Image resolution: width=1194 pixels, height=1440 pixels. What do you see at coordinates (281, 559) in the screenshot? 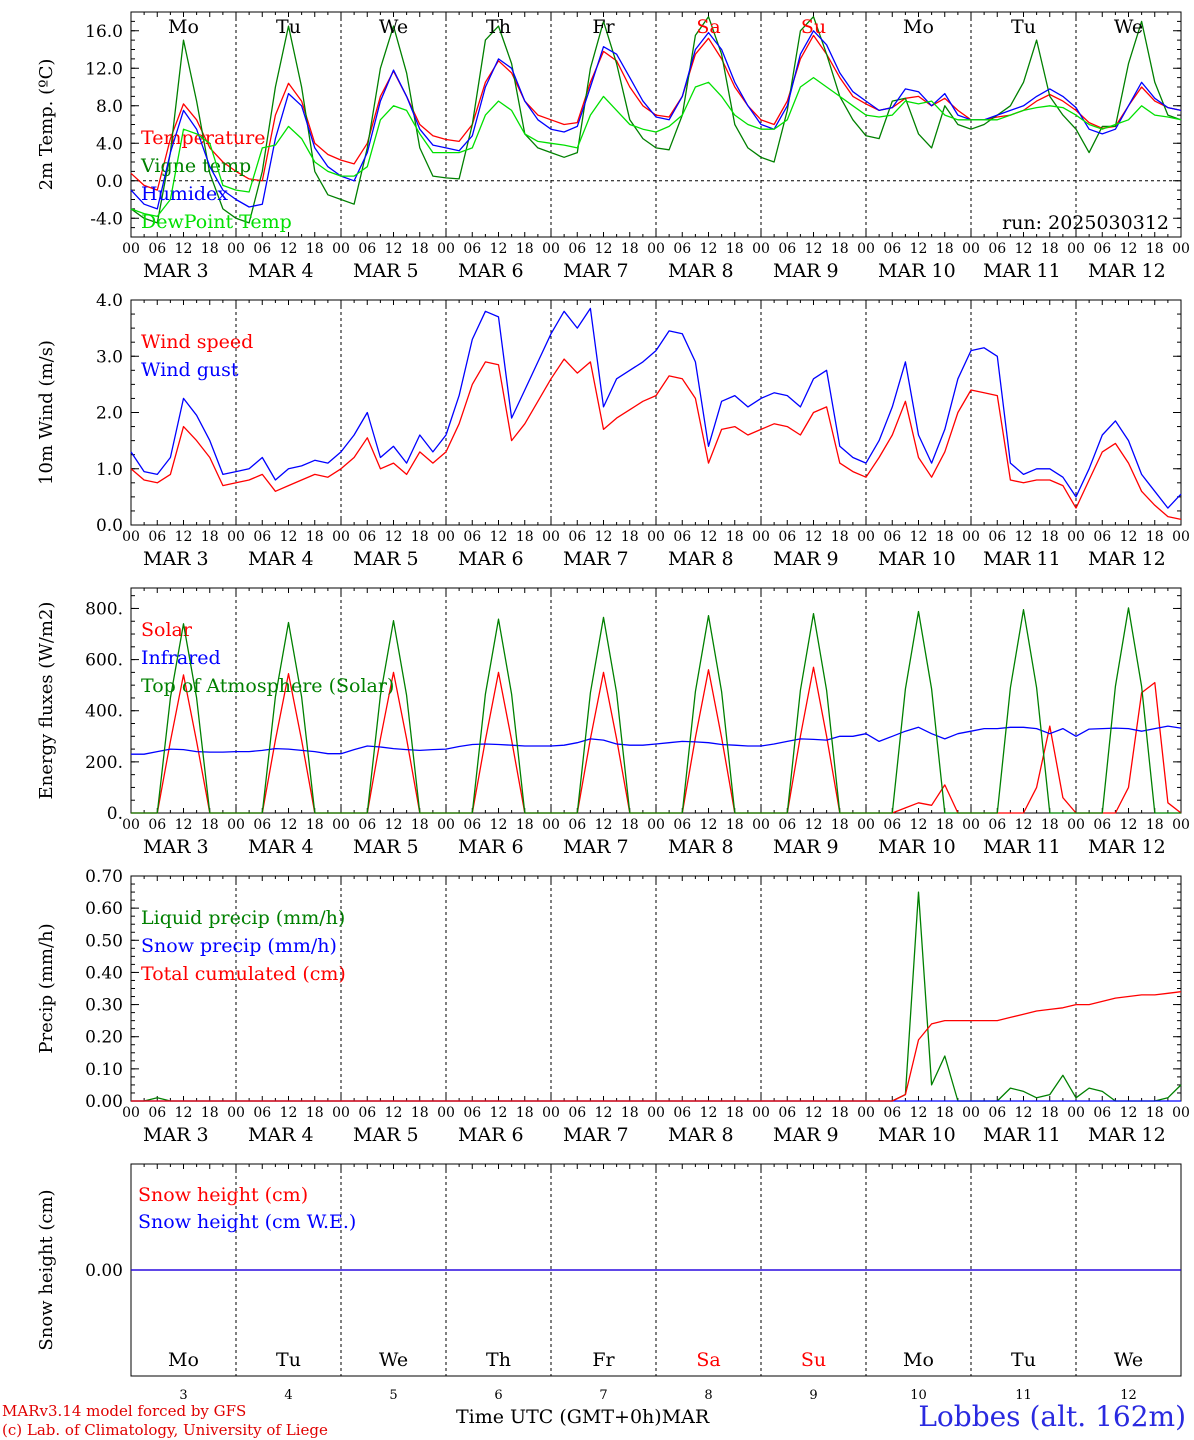
I see `date-label: MAR 4` at bounding box center [281, 559].